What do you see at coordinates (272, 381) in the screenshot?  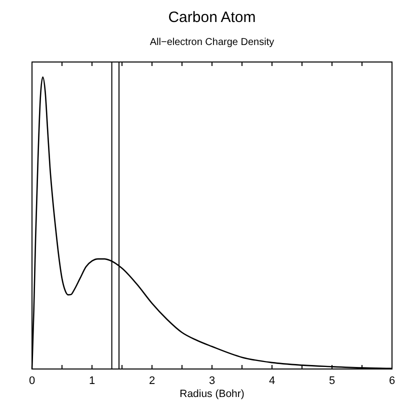 I see `x-tick-label: 4` at bounding box center [272, 381].